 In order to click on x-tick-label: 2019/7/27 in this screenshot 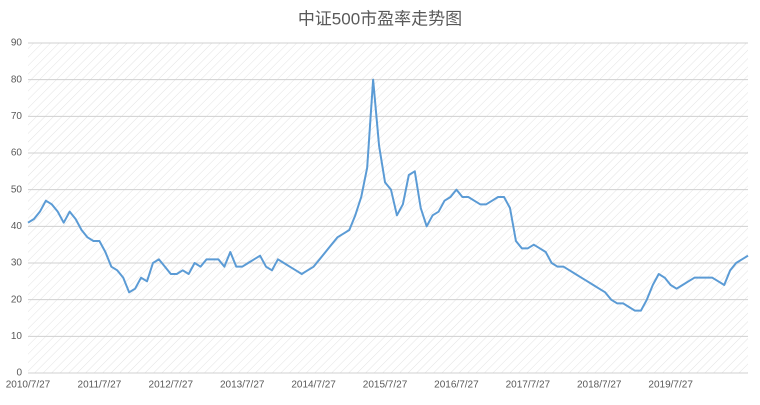, I will do `click(670, 385)`.